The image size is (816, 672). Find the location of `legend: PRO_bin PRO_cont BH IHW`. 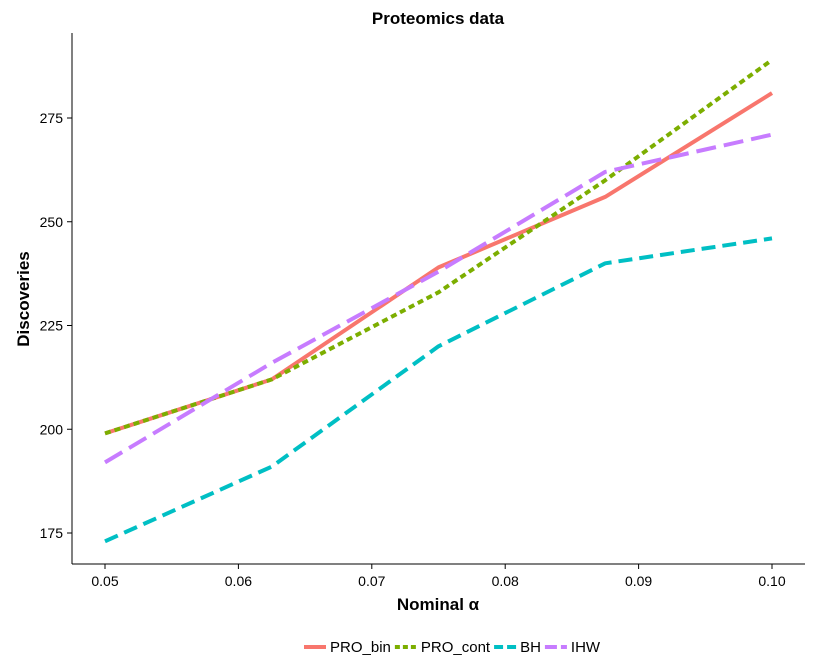

legend: PRO_bin PRO_cont BH IHW is located at coordinates (452, 647).